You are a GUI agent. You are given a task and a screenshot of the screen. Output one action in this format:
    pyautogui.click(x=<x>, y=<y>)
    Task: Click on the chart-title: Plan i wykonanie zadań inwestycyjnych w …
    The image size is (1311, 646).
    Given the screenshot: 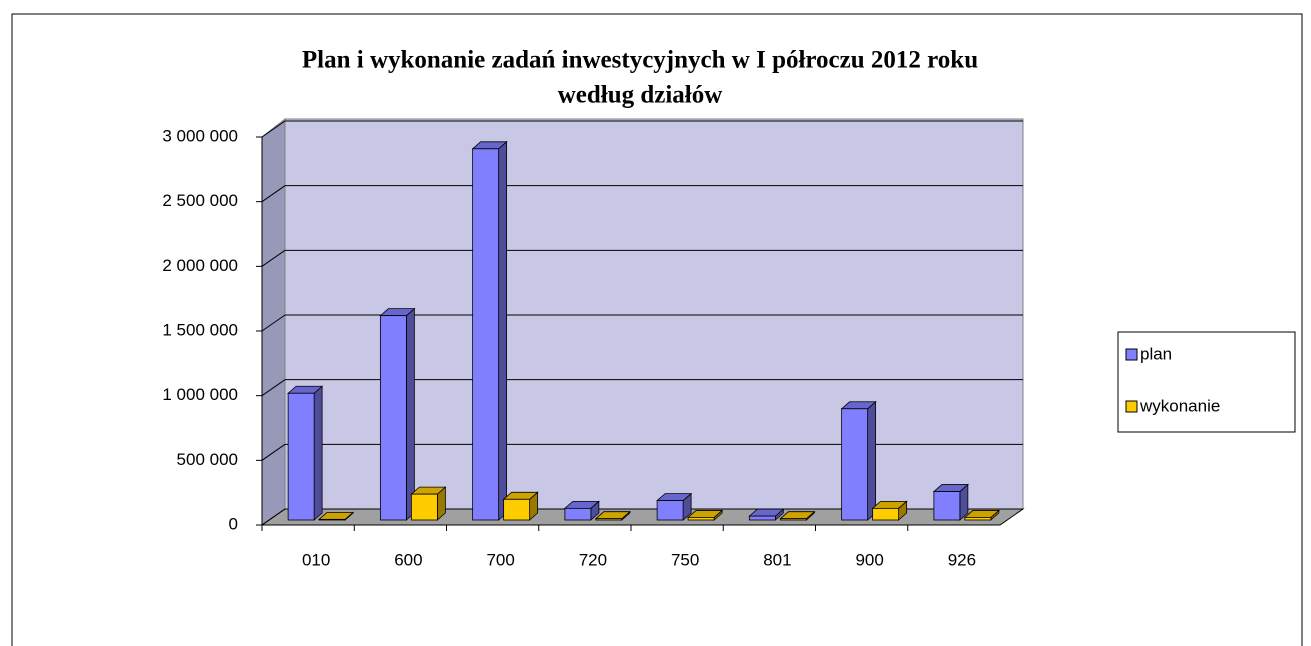 What is the action you would take?
    pyautogui.click(x=640, y=60)
    